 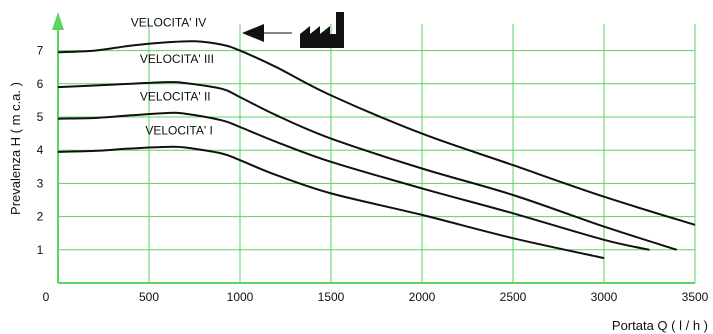 What do you see at coordinates (695, 297) in the screenshot?
I see `x-tick-label: 3500` at bounding box center [695, 297].